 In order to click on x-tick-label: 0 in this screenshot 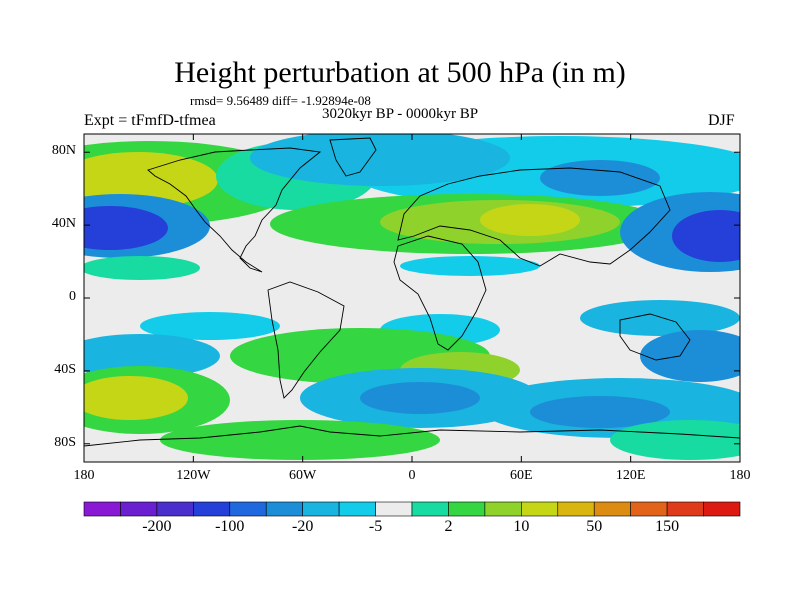, I will do `click(412, 475)`.